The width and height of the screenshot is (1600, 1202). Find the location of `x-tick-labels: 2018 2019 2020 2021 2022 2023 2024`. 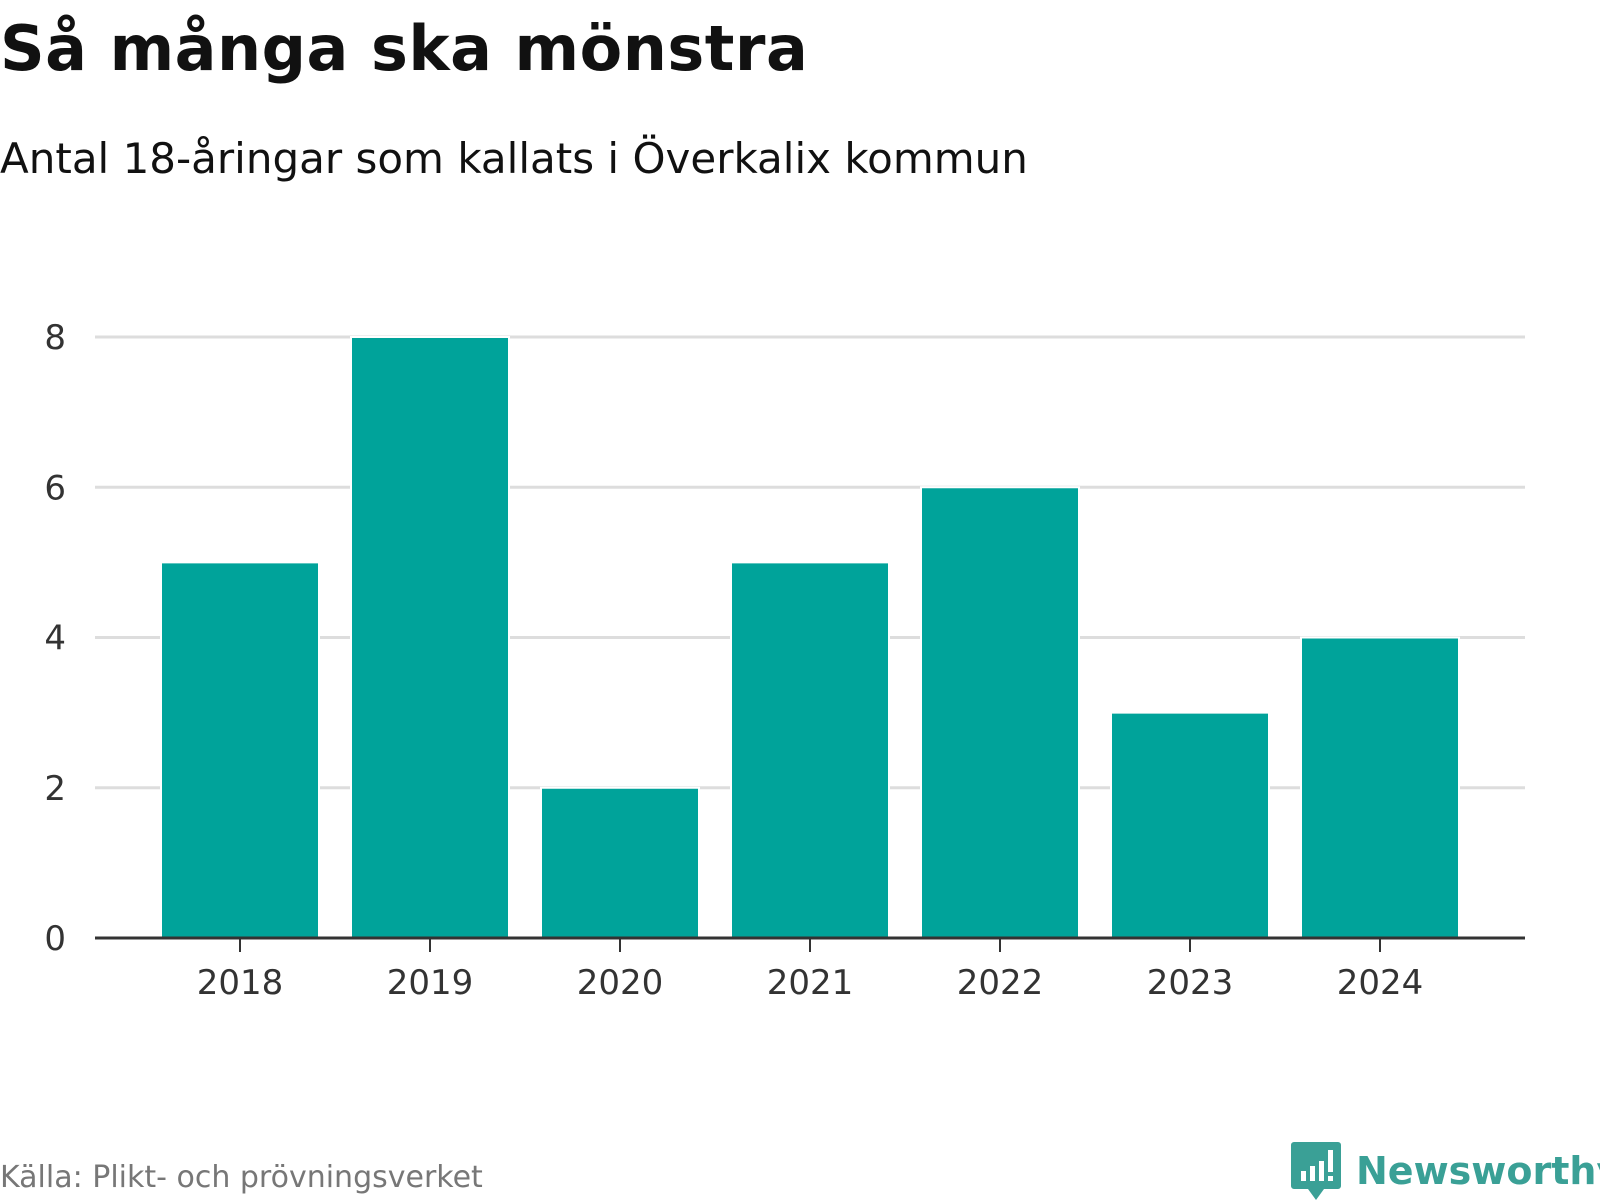

x-tick-labels: 2018 2019 2020 2021 2022 2023 2024 is located at coordinates (810, 983).